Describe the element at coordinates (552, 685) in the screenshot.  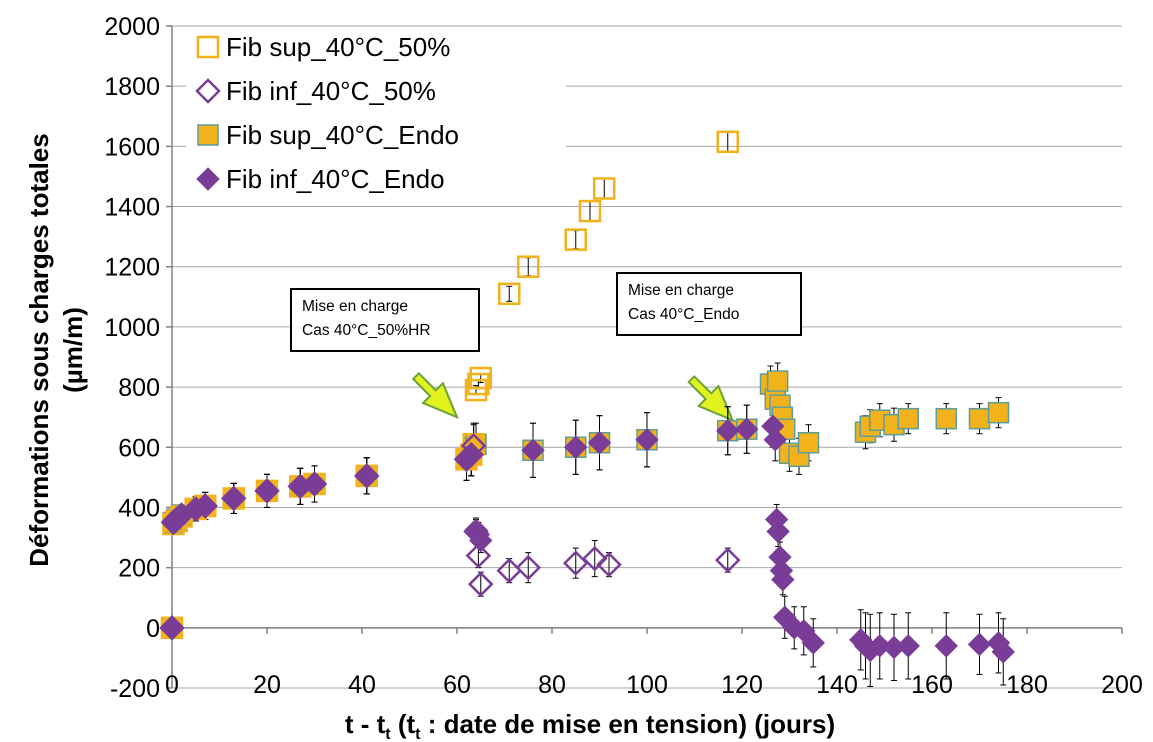
I see `x-tick-label-4: 80` at that location.